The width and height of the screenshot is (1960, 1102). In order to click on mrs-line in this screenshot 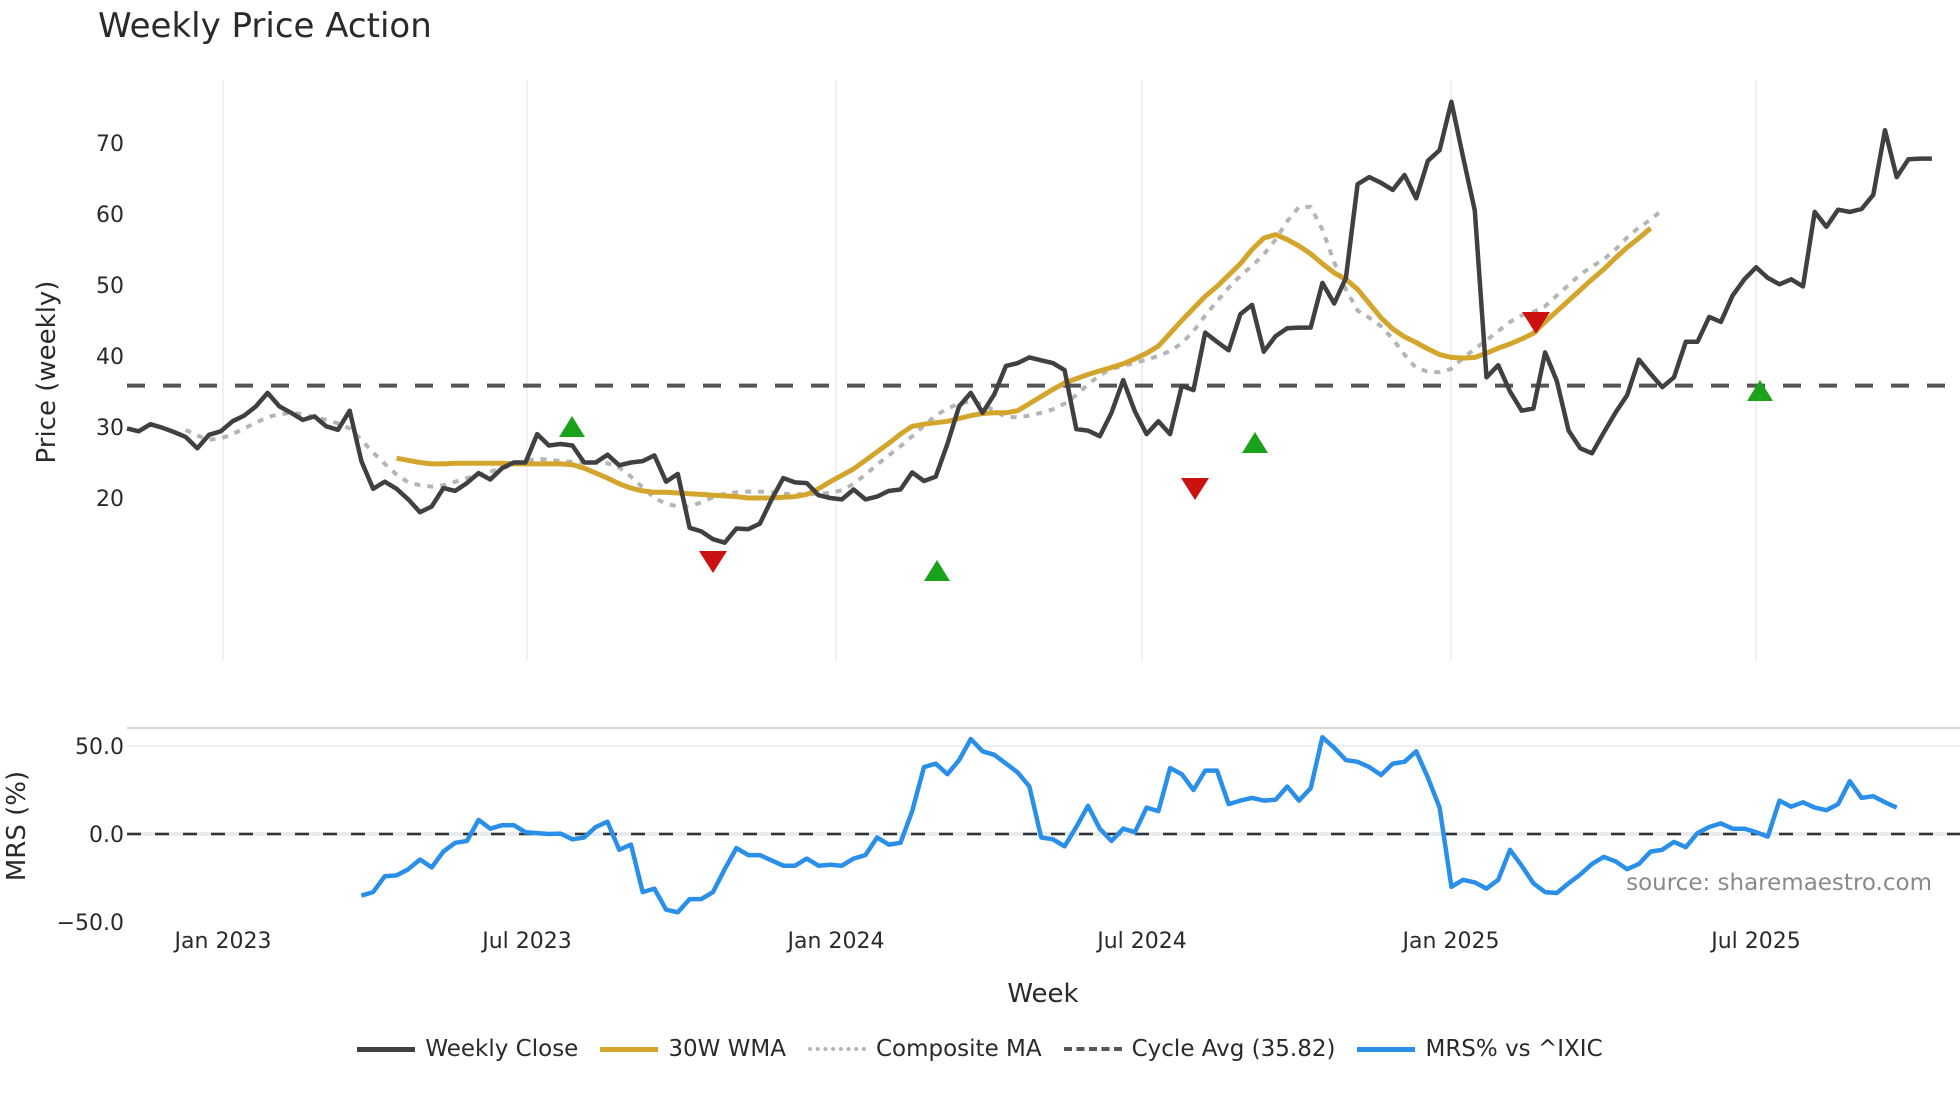, I will do `click(1129, 824)`.